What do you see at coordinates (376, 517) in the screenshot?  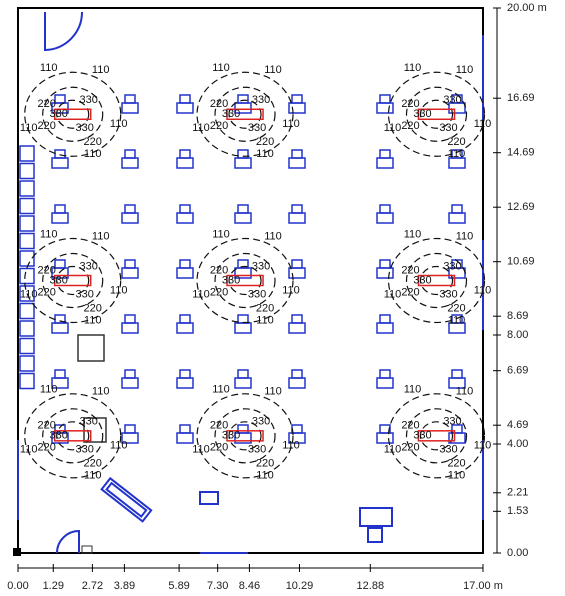 I see `desk-big` at bounding box center [376, 517].